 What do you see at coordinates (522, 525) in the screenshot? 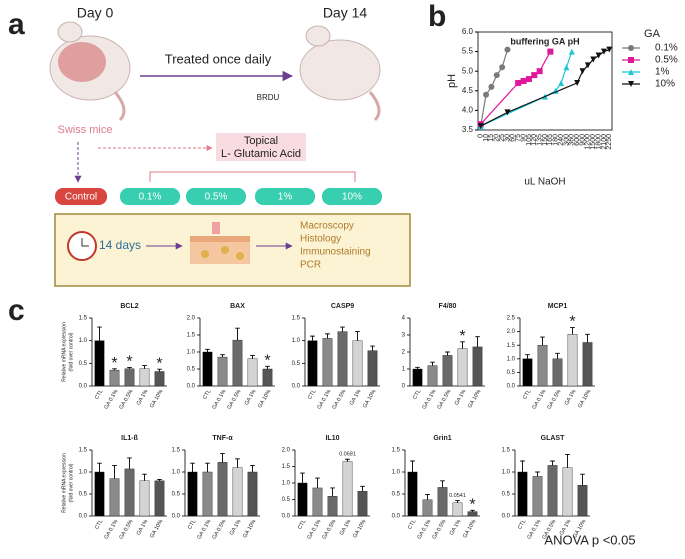
I see `x-tick-label: CTL` at bounding box center [522, 525].